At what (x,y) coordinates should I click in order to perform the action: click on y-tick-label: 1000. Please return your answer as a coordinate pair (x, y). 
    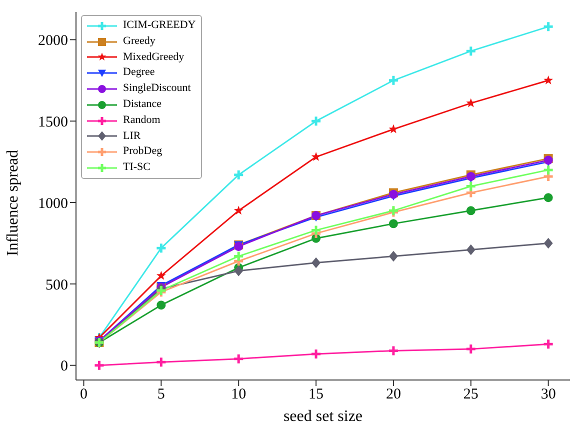
    Looking at the image, I should click on (53, 204).